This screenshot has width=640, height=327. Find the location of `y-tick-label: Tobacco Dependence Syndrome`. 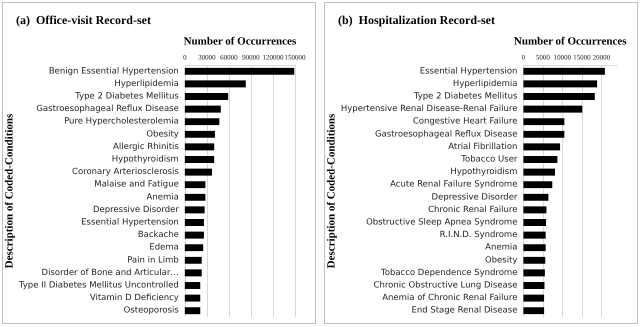

y-tick-label: Tobacco Dependence Syndrome is located at coordinates (449, 273).